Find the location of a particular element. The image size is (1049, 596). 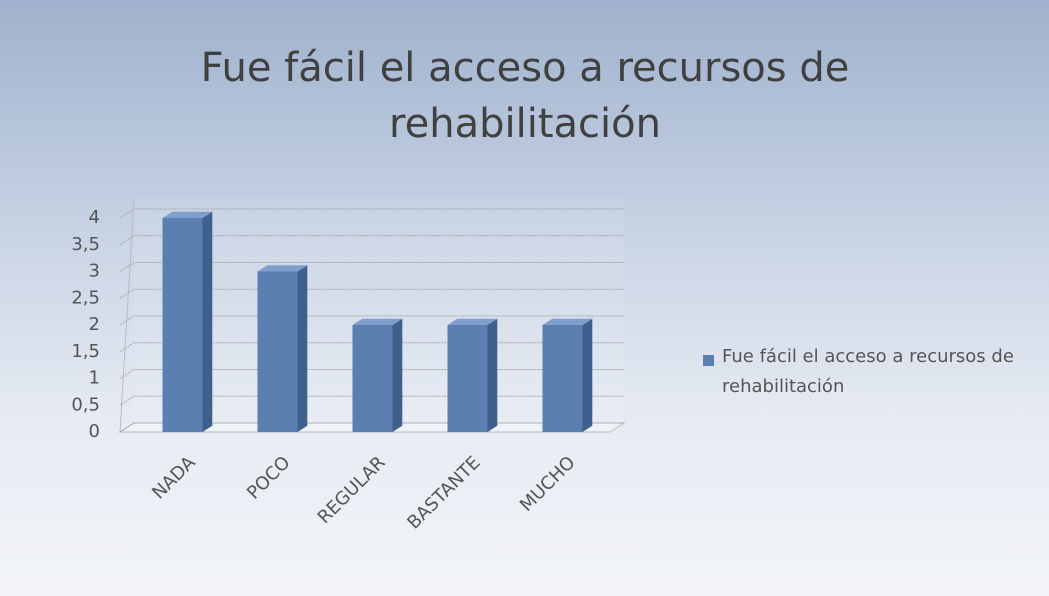

y-tick-label: 3,5 is located at coordinates (85, 244).